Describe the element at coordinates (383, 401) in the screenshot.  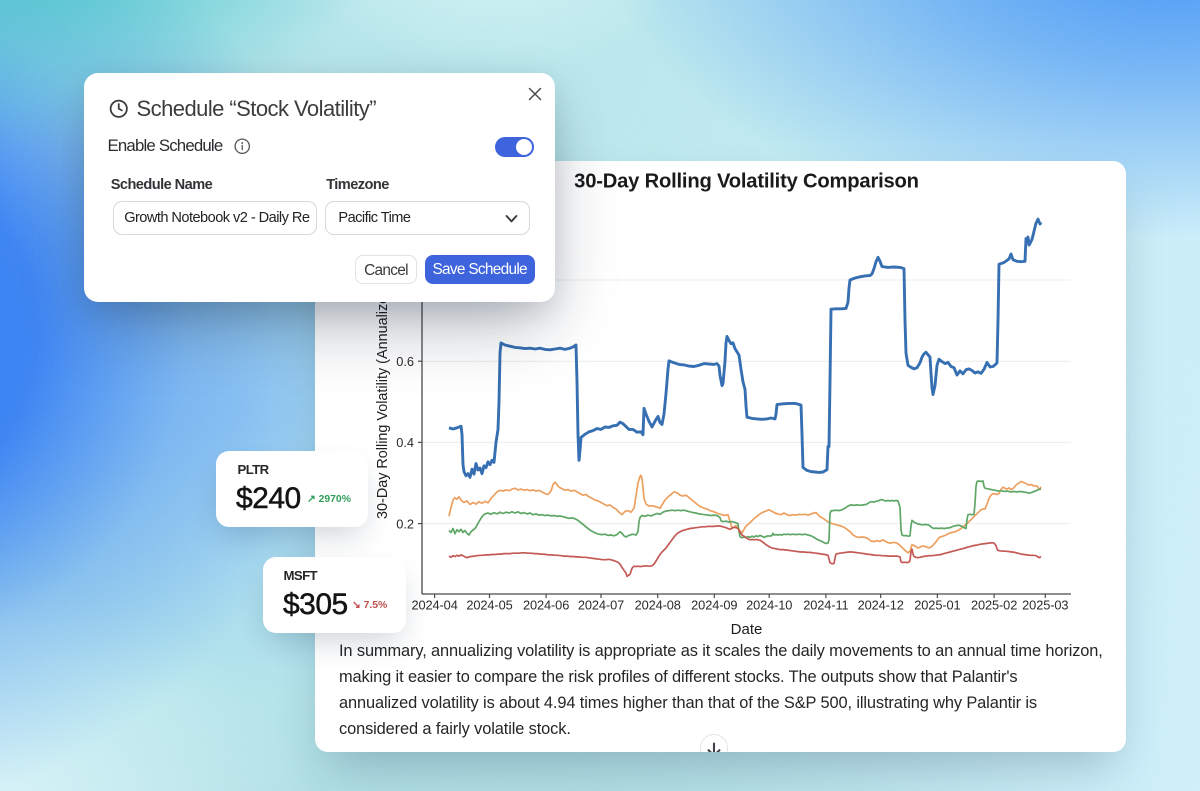
I see `svg-text:30-Day Rolling Volatility (Ann: 30-Day Rolling Volatility (Annualized)` at that location.